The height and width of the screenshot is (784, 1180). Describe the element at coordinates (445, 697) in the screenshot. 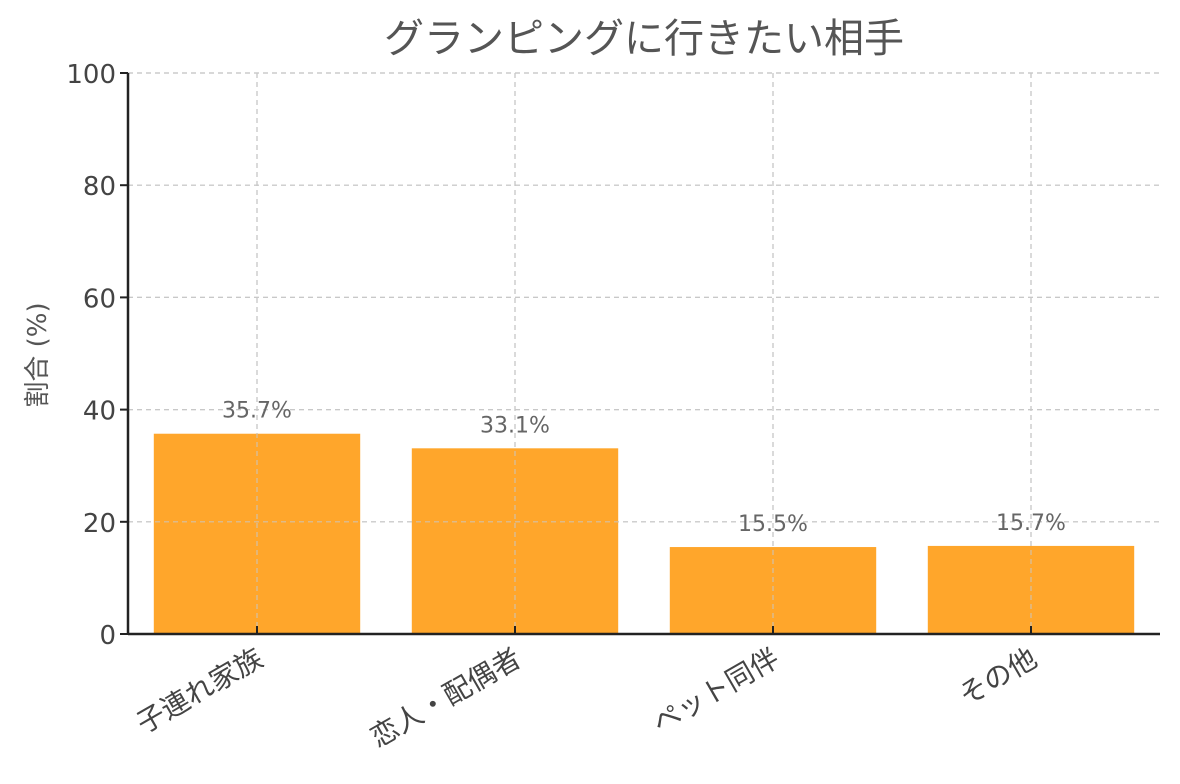

I see `x-tick-label: 恋人・配偶者` at that location.